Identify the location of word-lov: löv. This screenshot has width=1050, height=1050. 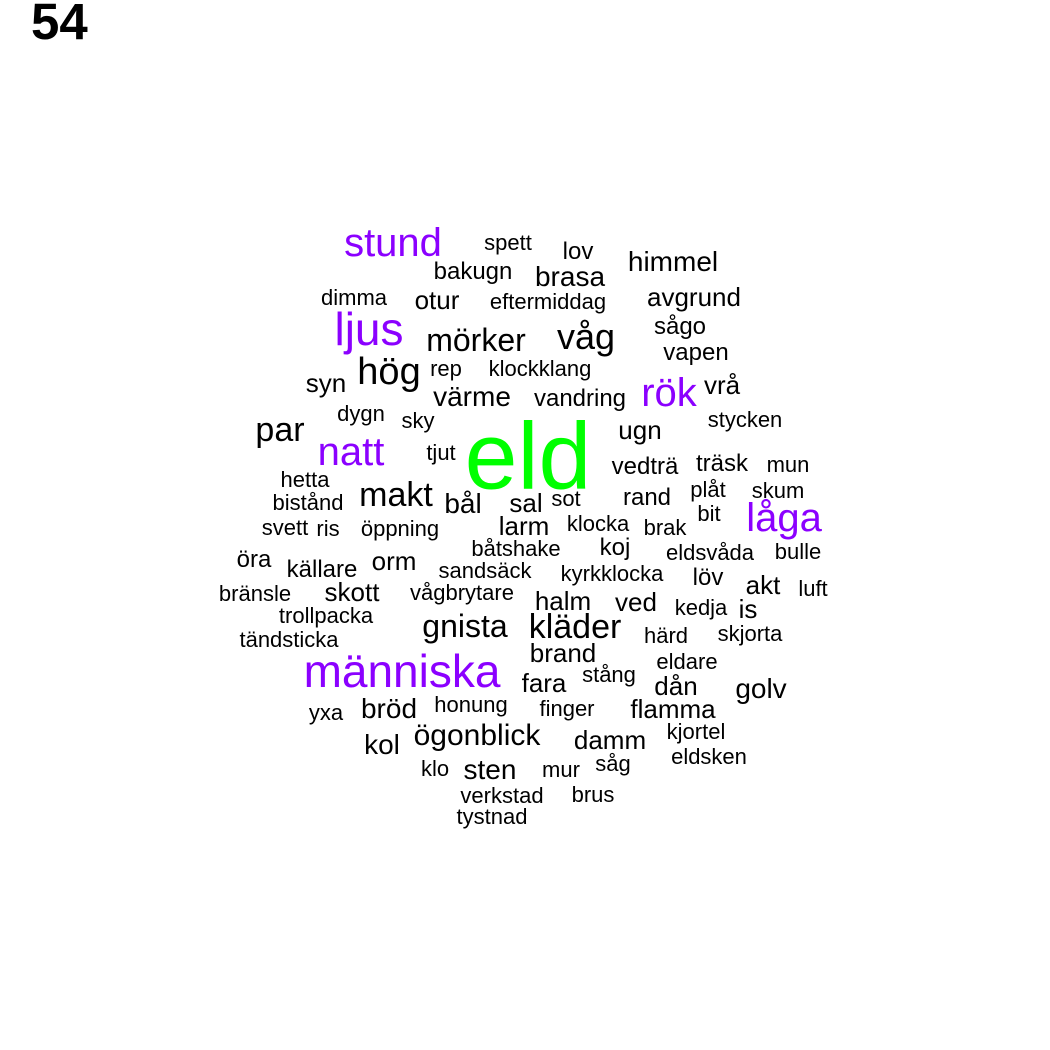
(708, 577).